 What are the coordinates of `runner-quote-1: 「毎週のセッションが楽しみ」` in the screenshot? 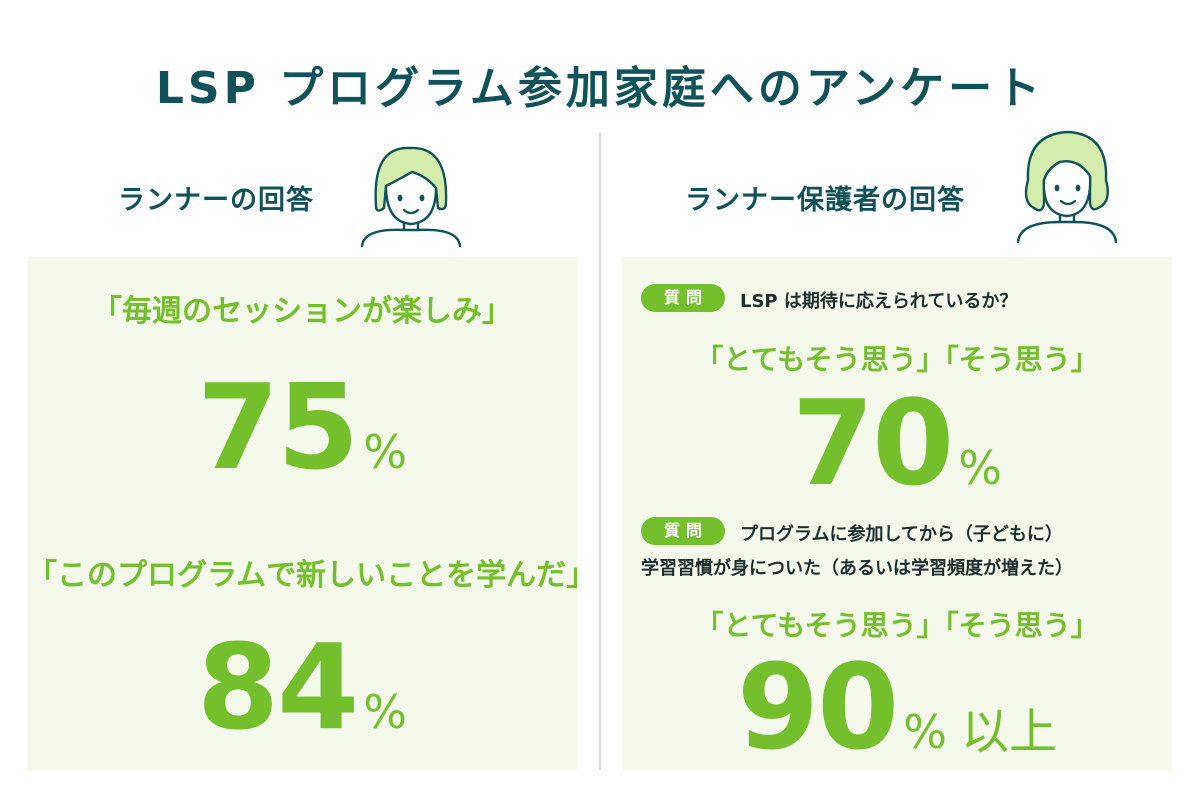 It's located at (302, 311).